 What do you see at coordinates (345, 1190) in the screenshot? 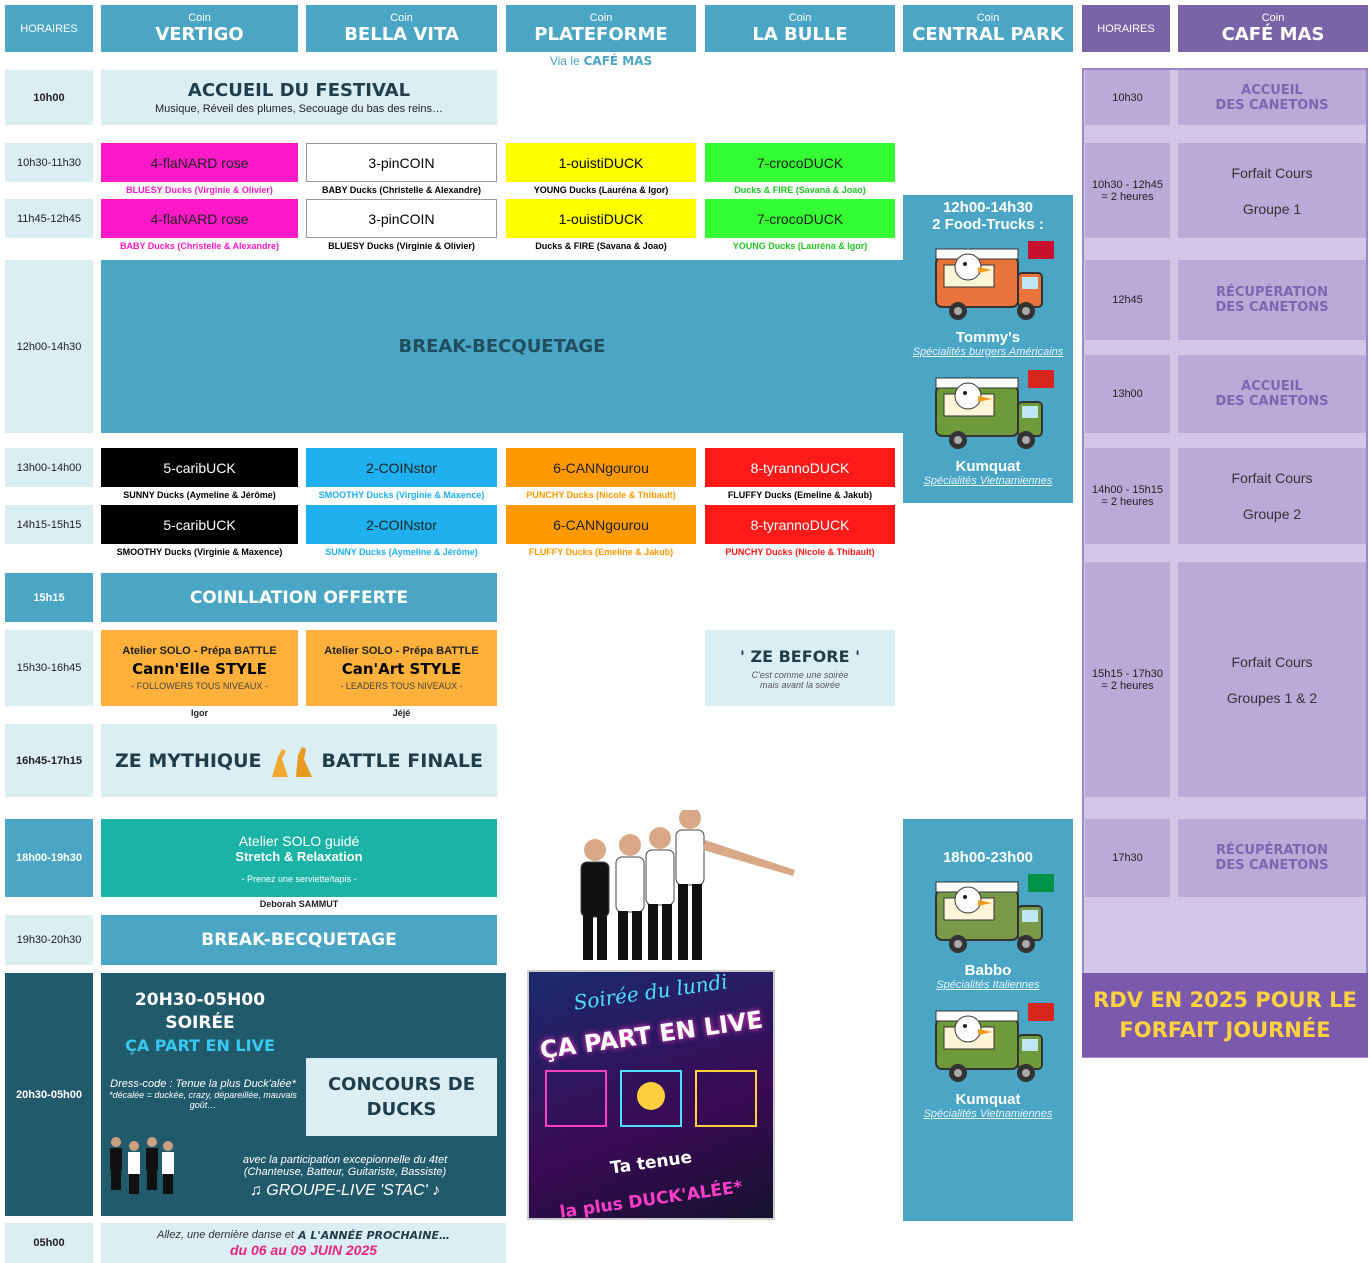
I see `party-band-name: ♫ GROUPE-LIVE 'STAC' ♪` at bounding box center [345, 1190].